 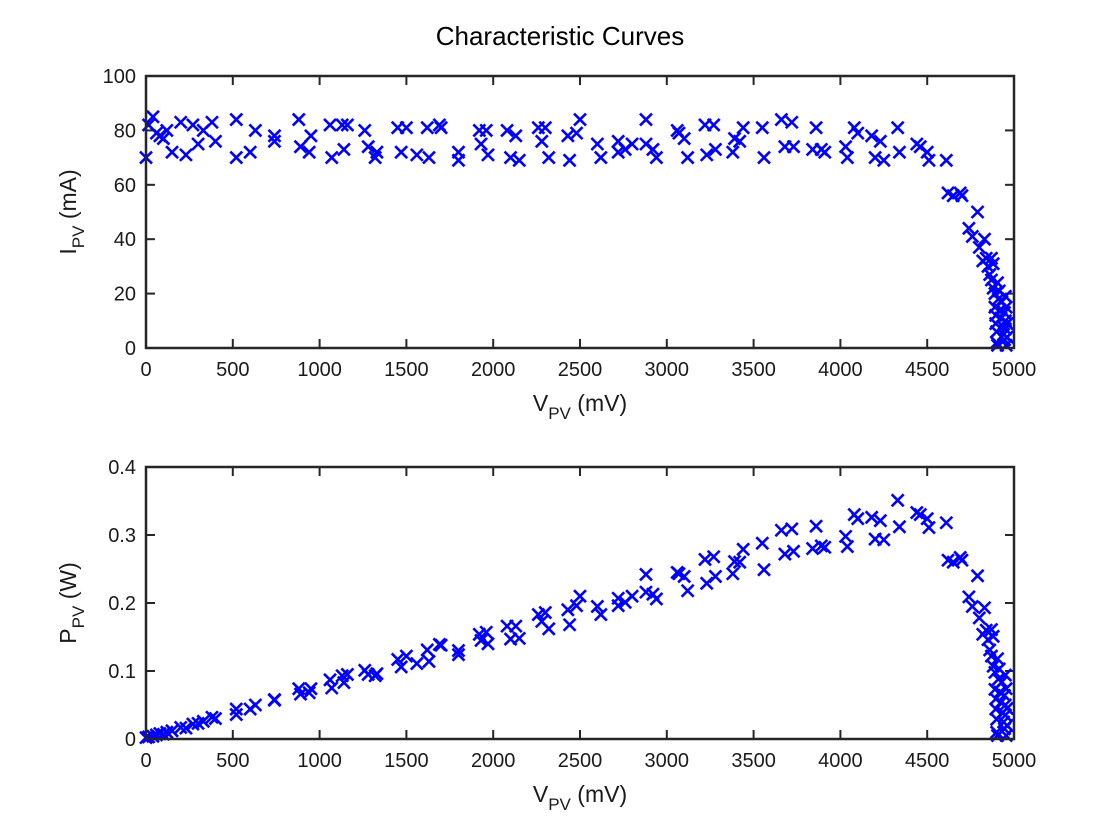 I want to click on pv-x-tick-label: 4500, so click(x=927, y=761).